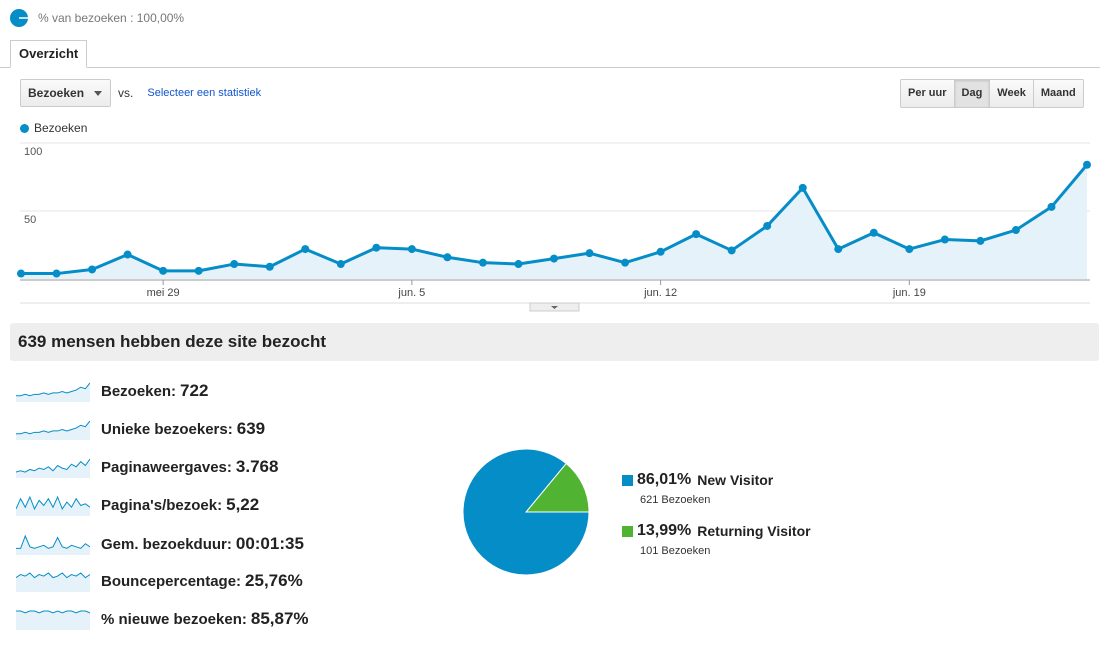 The image size is (1100, 645). I want to click on metric-label: Unieke bezoekers:, so click(167, 429).